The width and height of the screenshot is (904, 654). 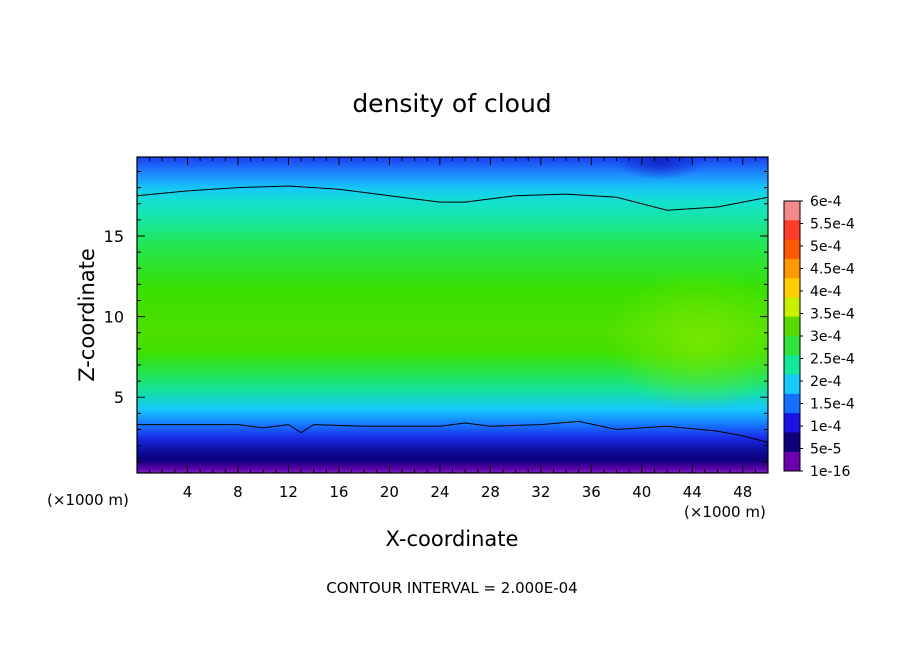 What do you see at coordinates (832, 225) in the screenshot?
I see `colorbar-label: 5.5e-4` at bounding box center [832, 225].